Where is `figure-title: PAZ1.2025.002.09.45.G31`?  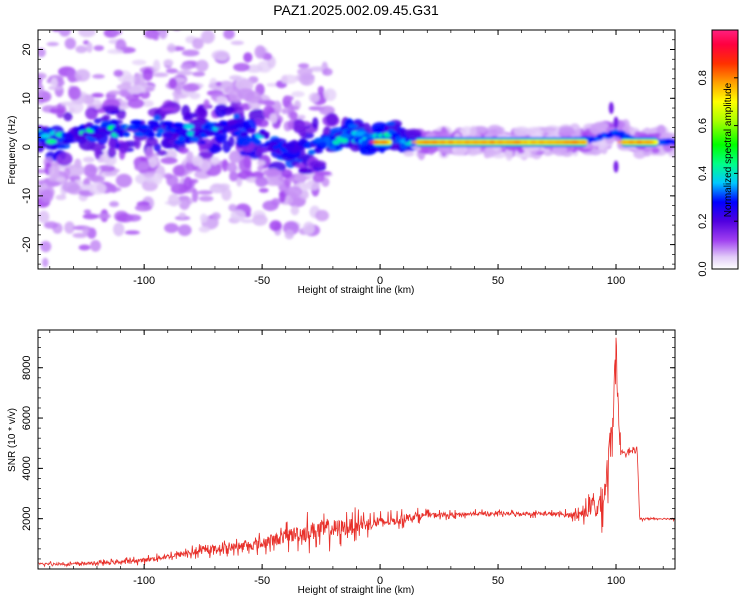 figure-title: PAZ1.2025.002.09.45.G31 is located at coordinates (356, 10).